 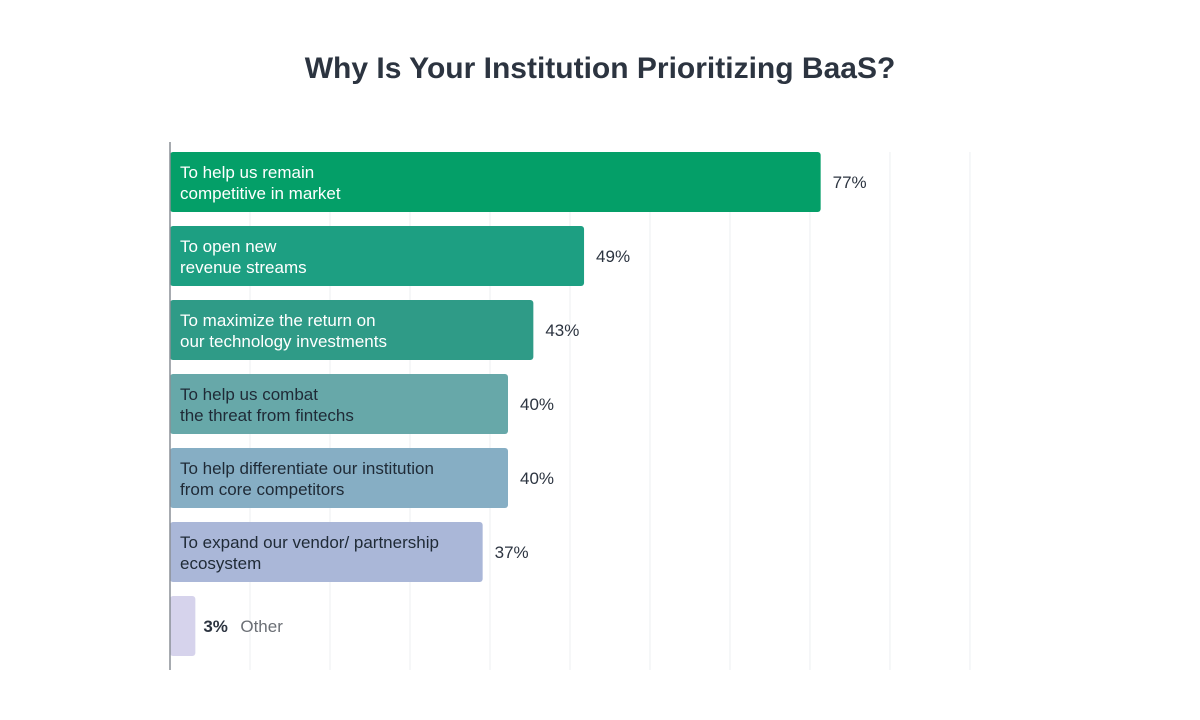 What do you see at coordinates (283, 341) in the screenshot?
I see `bar-category-label: our technology investments` at bounding box center [283, 341].